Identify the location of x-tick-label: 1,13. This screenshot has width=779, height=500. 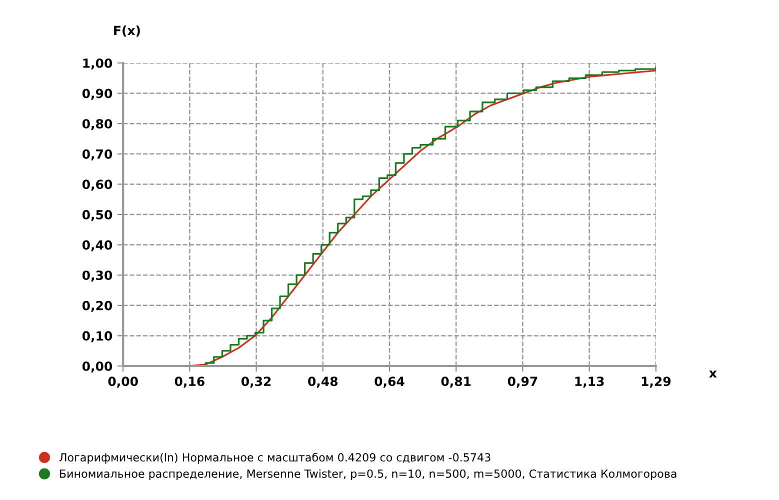
(589, 382).